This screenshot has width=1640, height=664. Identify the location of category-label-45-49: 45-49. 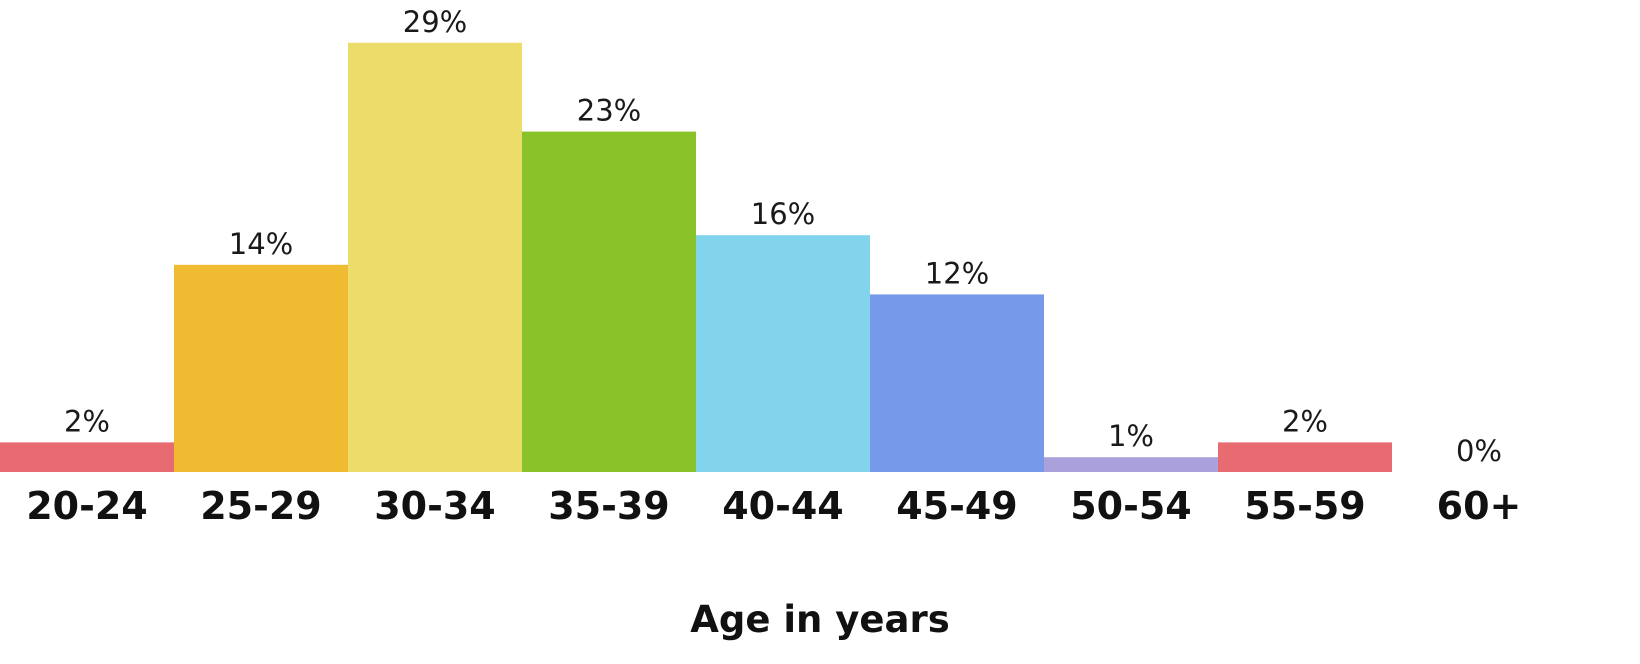
(957, 506).